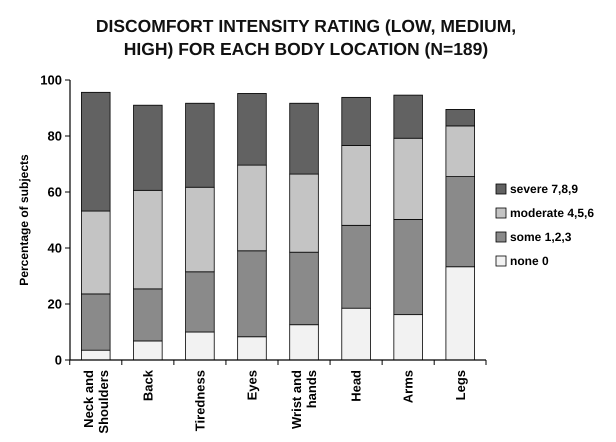 The width and height of the screenshot is (616, 442). I want to click on x-tick-label: Legs, so click(460, 385).